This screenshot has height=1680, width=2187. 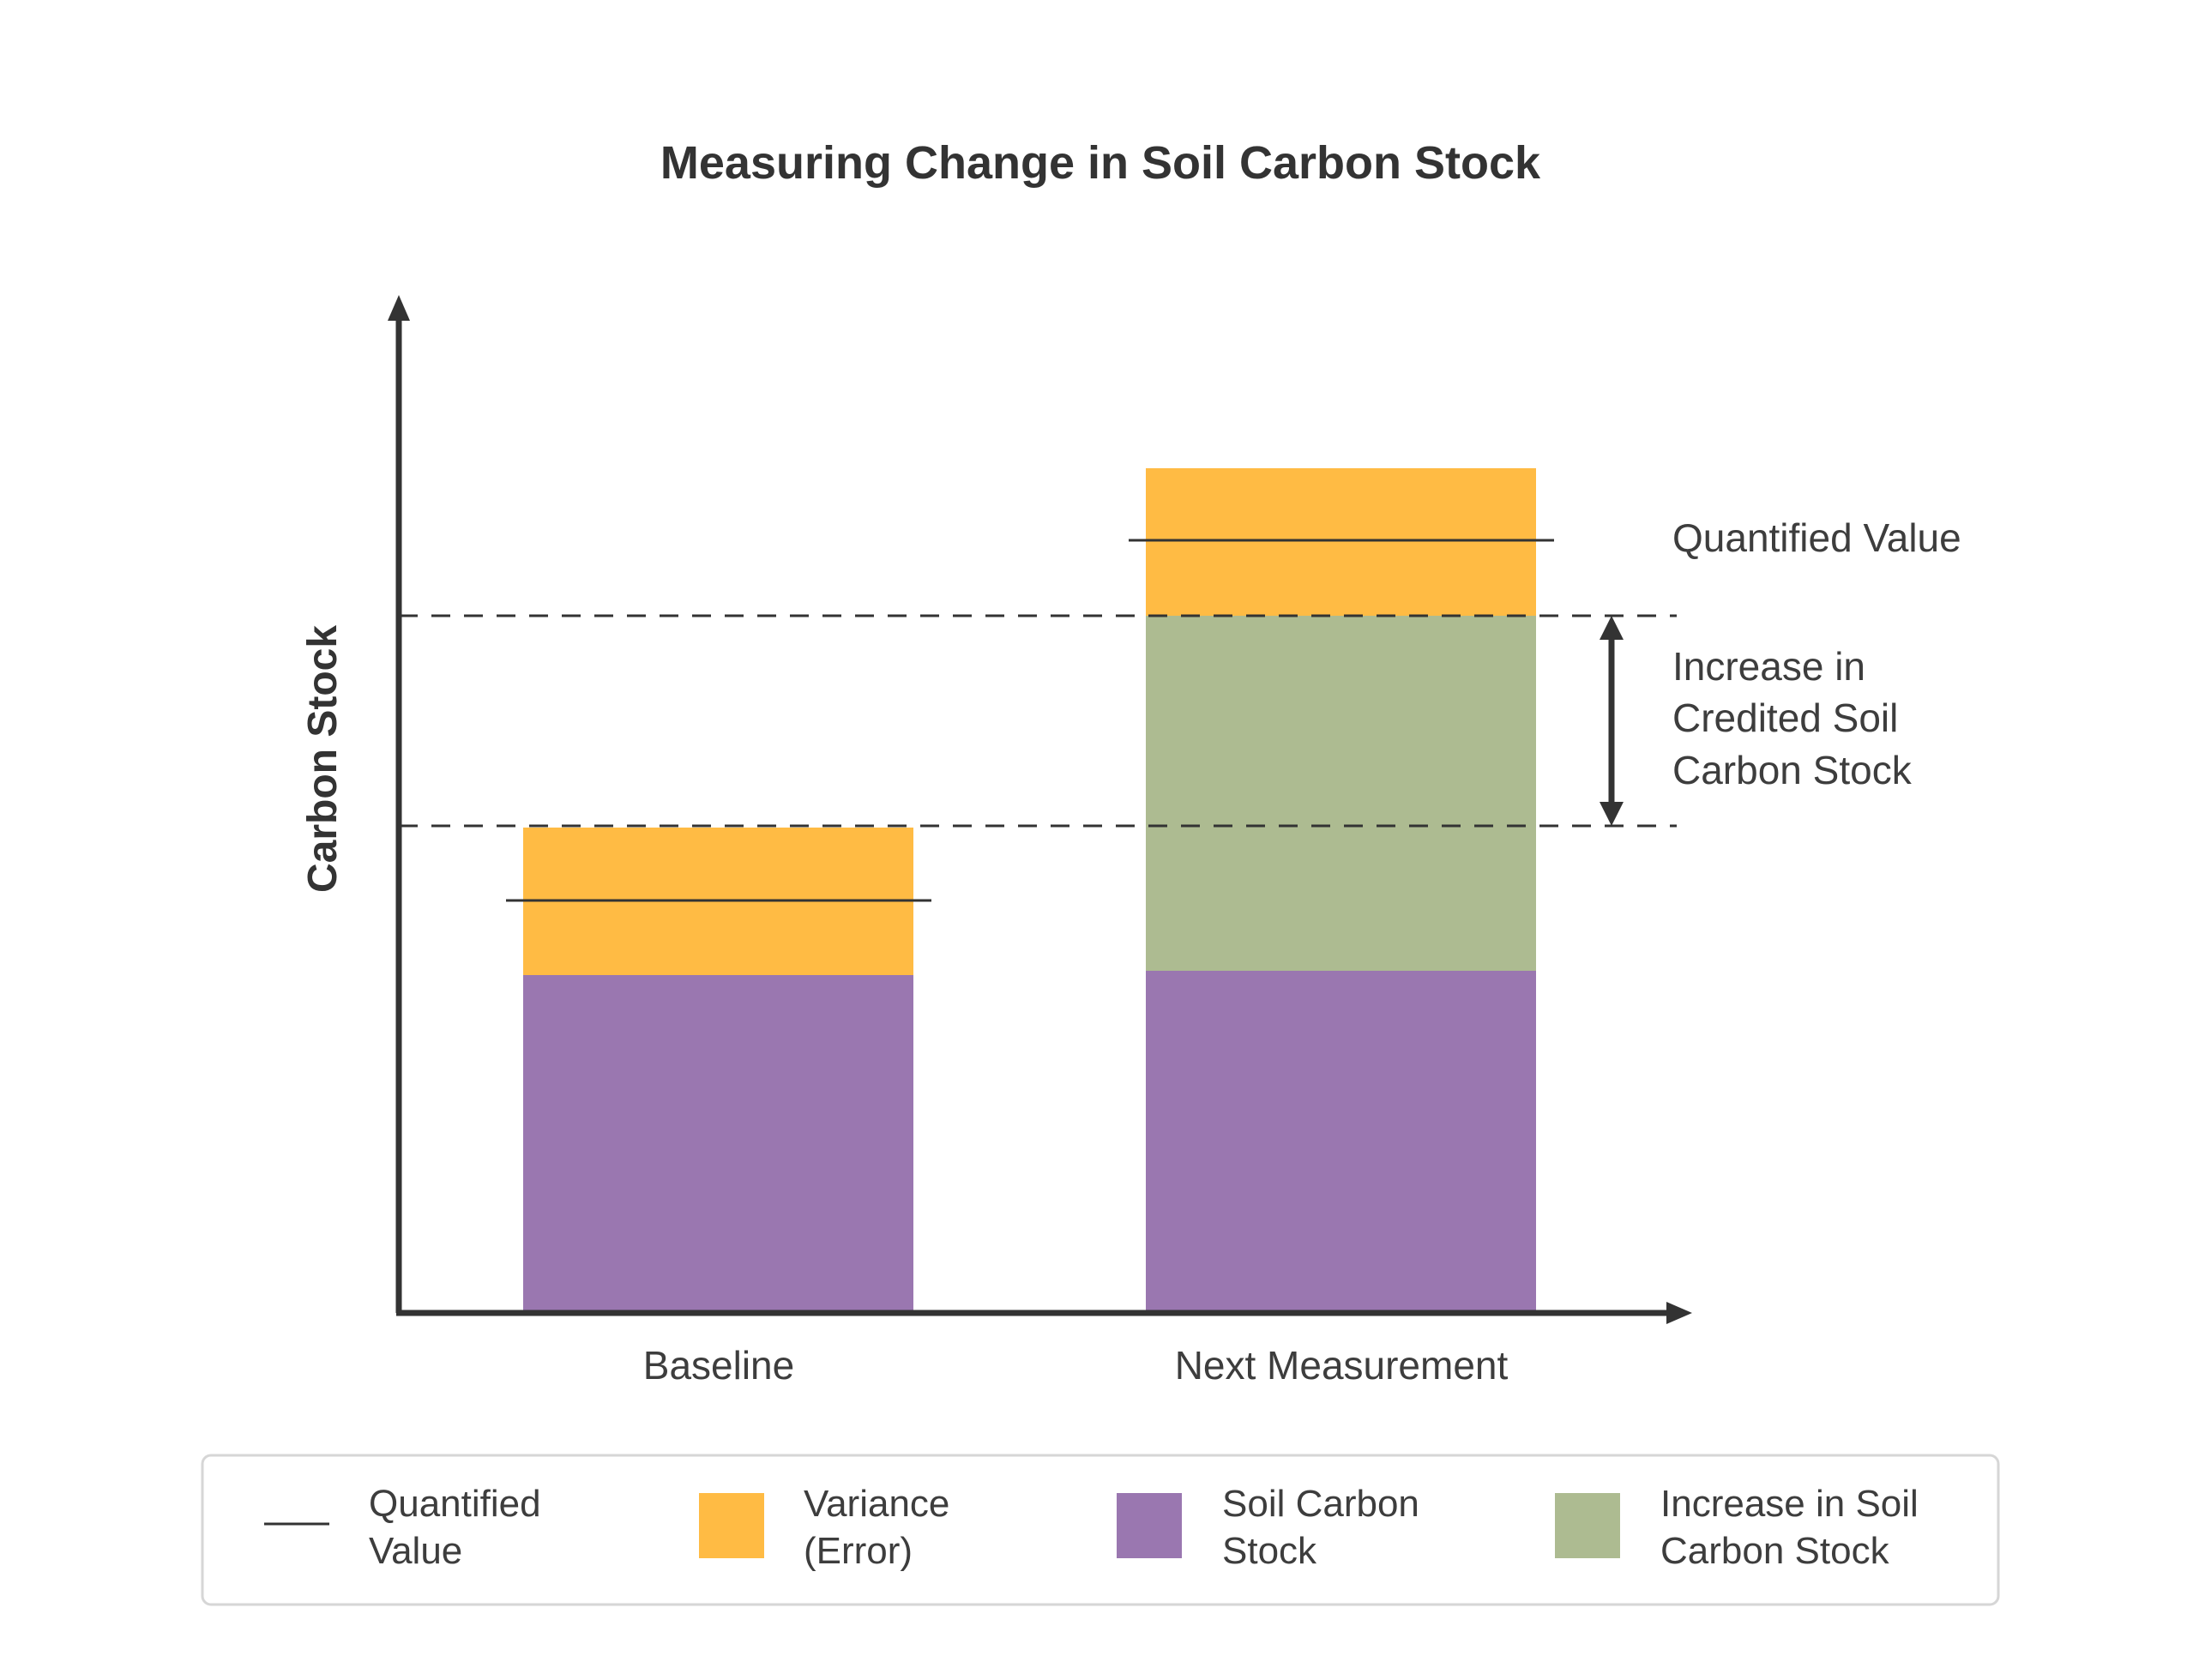 I want to click on svg-text: Stock, so click(x=1269, y=1551).